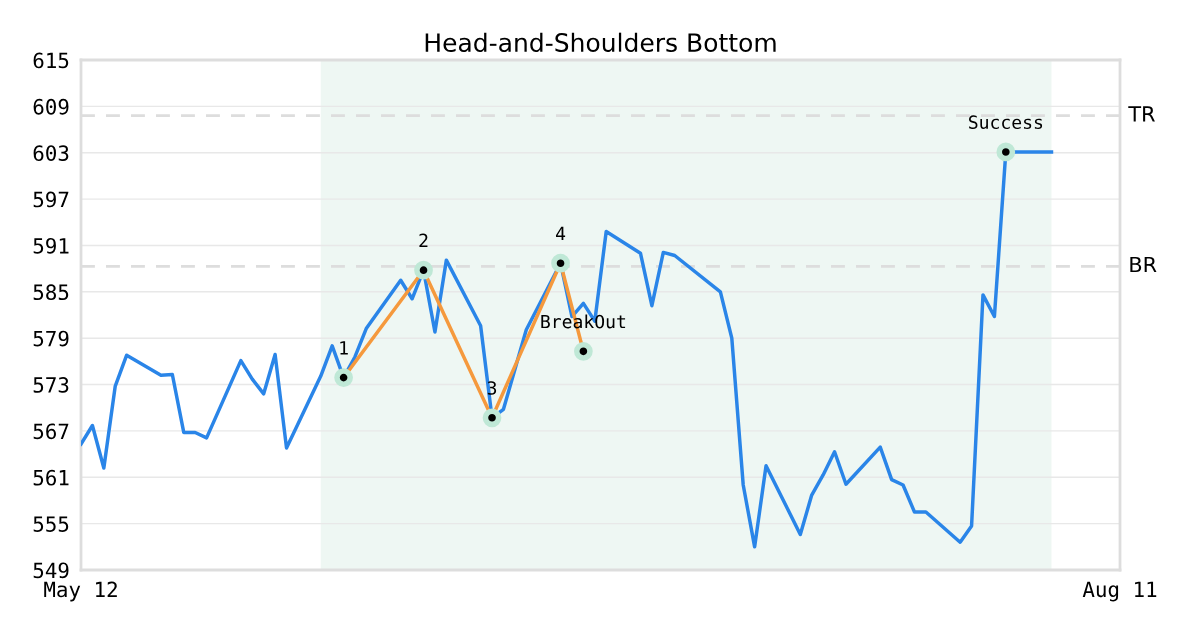 The width and height of the screenshot is (1200, 630). I want to click on y-tick-label: 609, so click(51, 106).